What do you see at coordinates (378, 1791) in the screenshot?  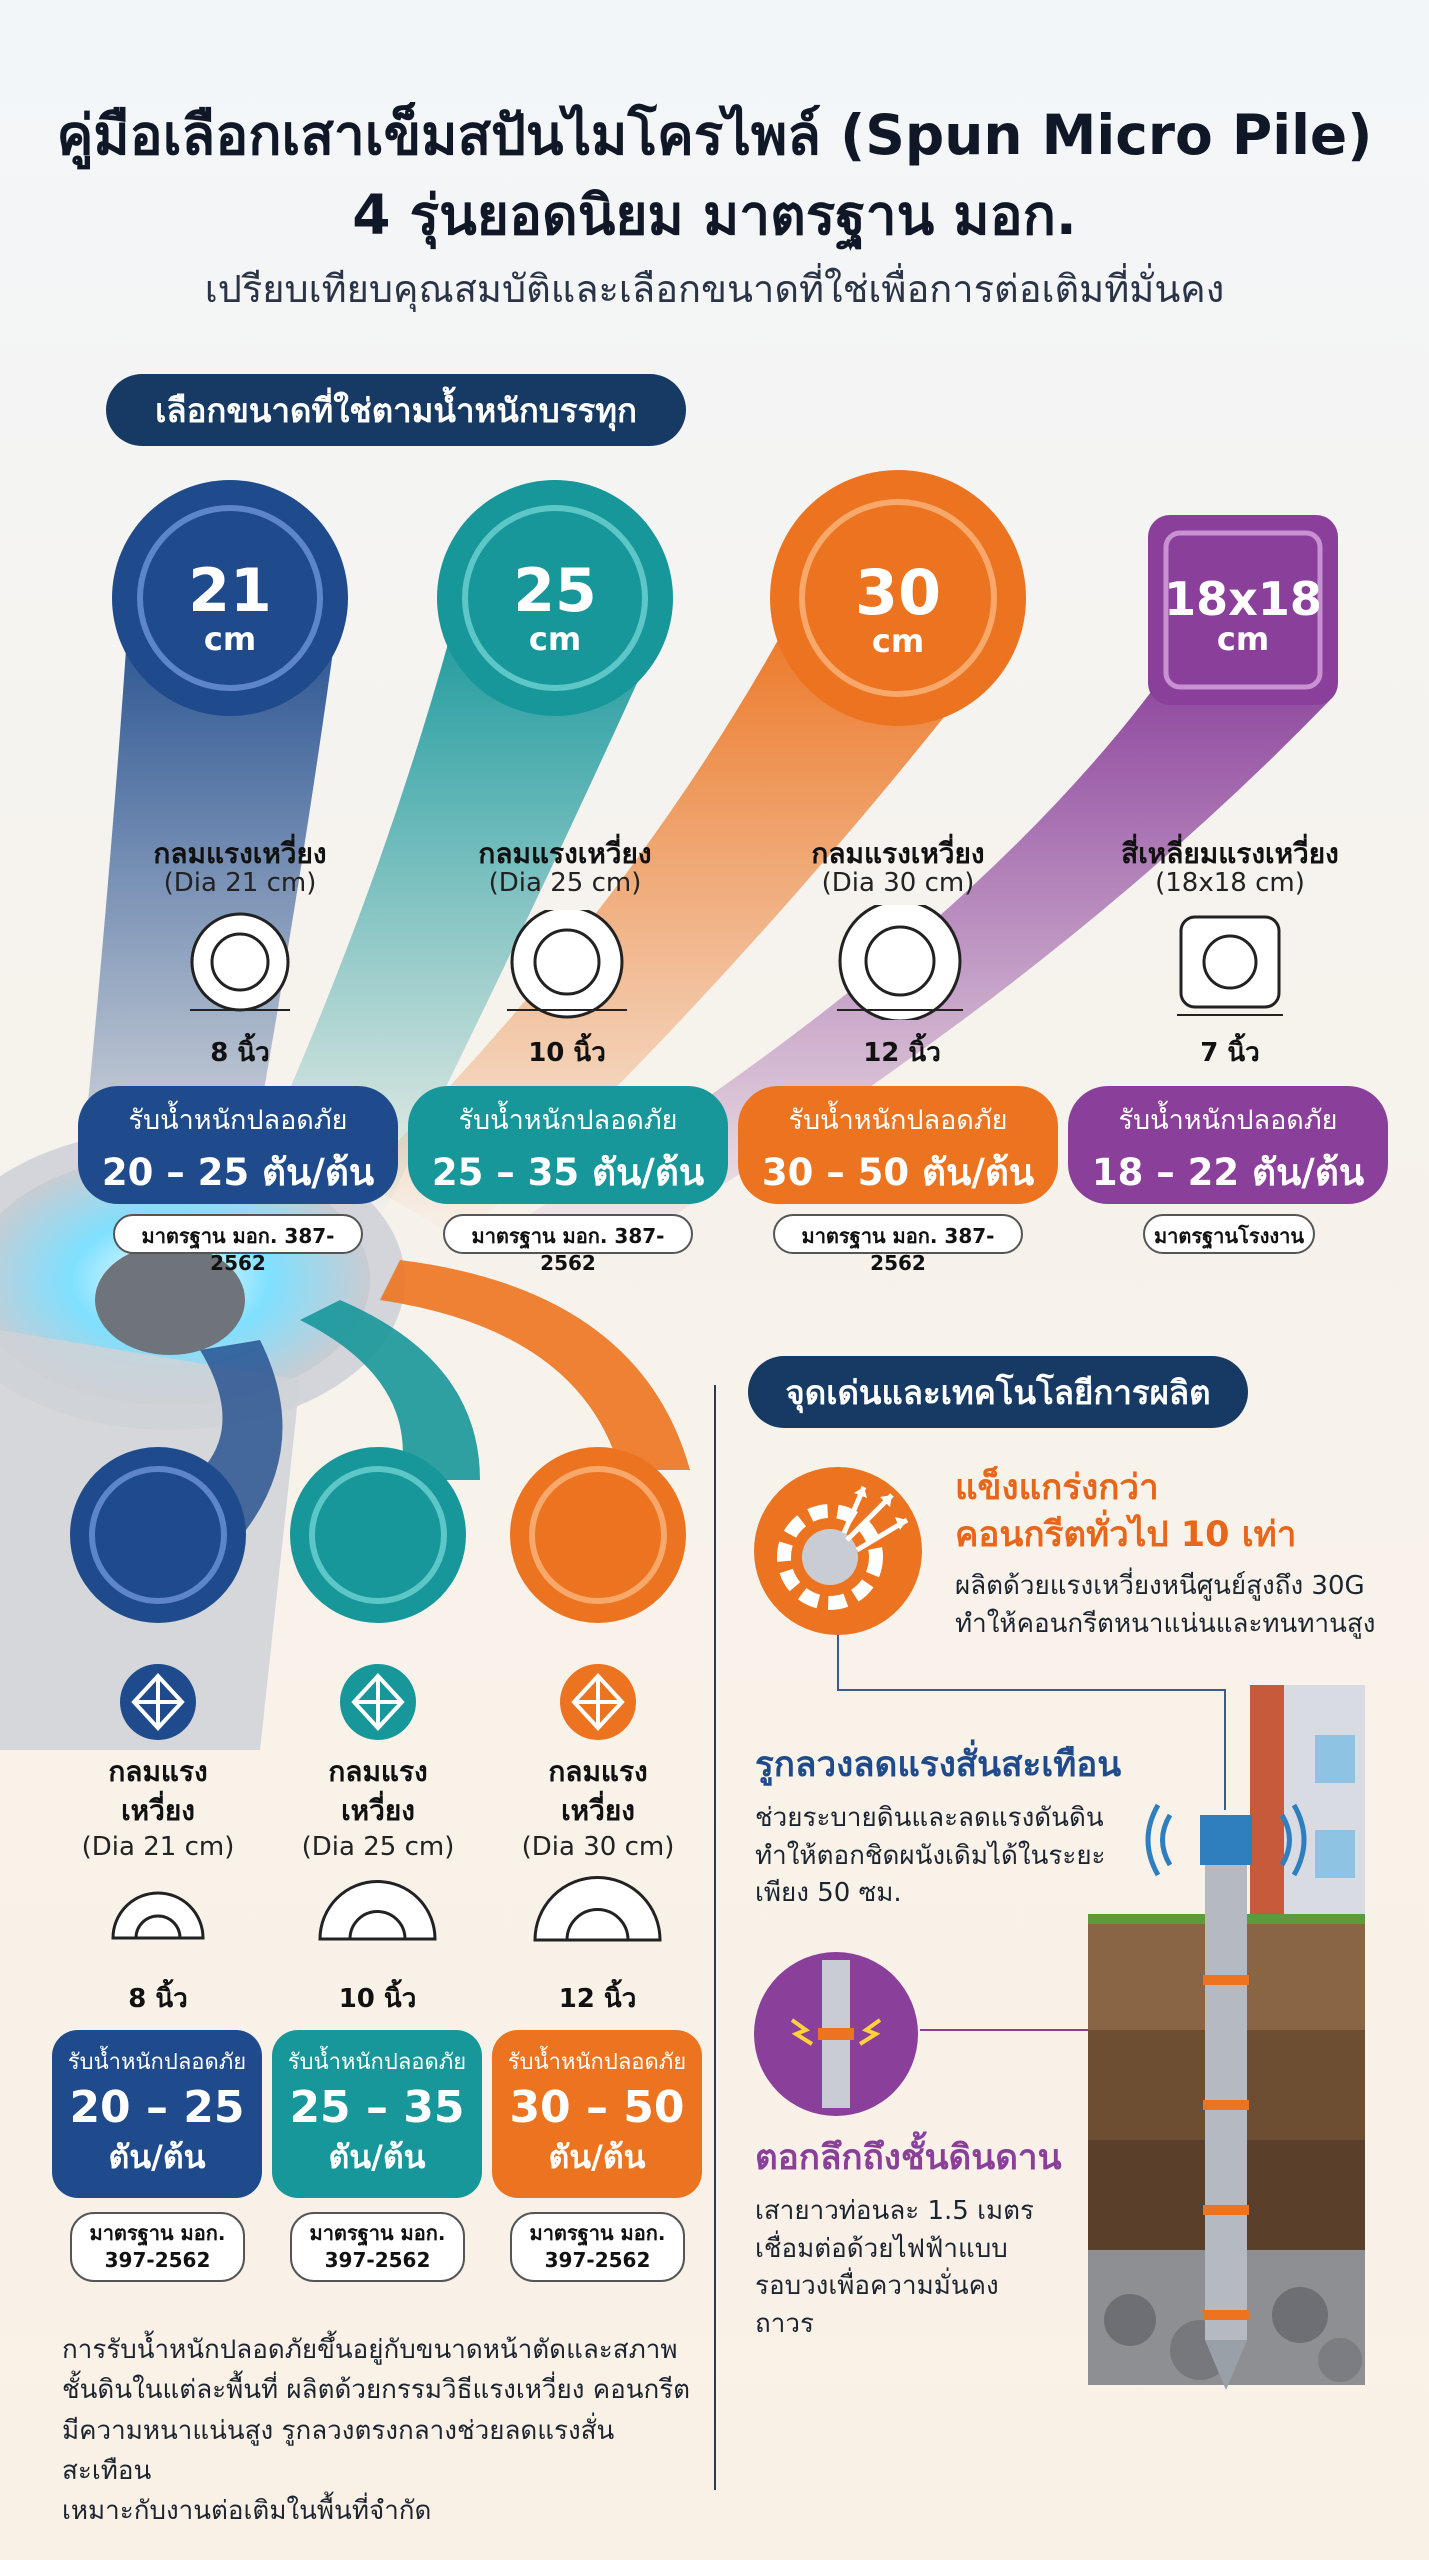 I see `small-pile-type-25: กลมแรง เหวี่ยง` at bounding box center [378, 1791].